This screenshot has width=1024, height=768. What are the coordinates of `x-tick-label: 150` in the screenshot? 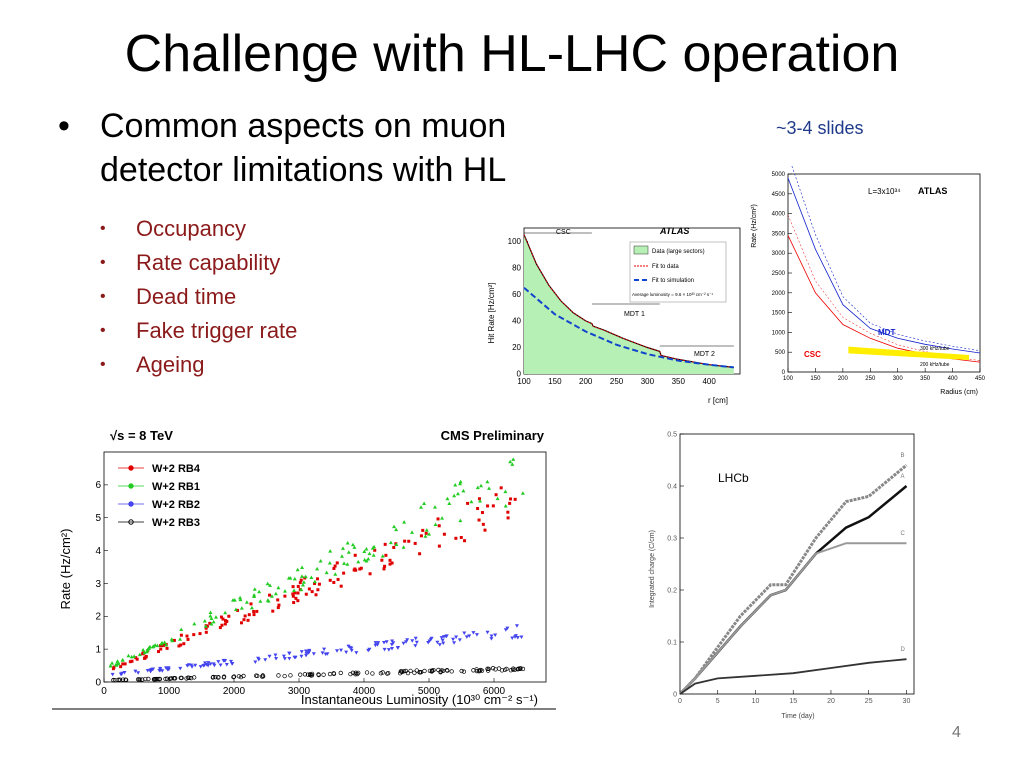 It's located at (815, 379).